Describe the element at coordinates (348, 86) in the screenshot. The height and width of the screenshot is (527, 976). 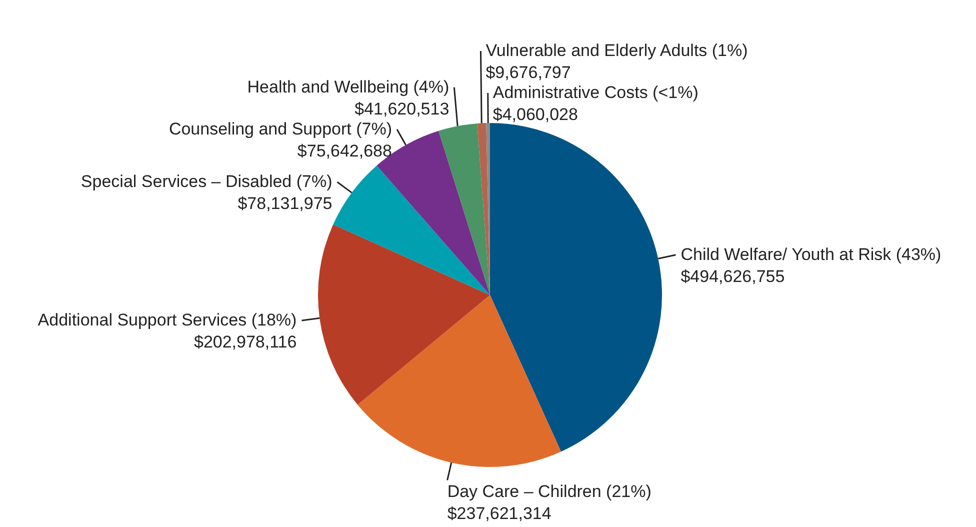
I see `slice-label: Health and Wellbeing (4%)` at that location.